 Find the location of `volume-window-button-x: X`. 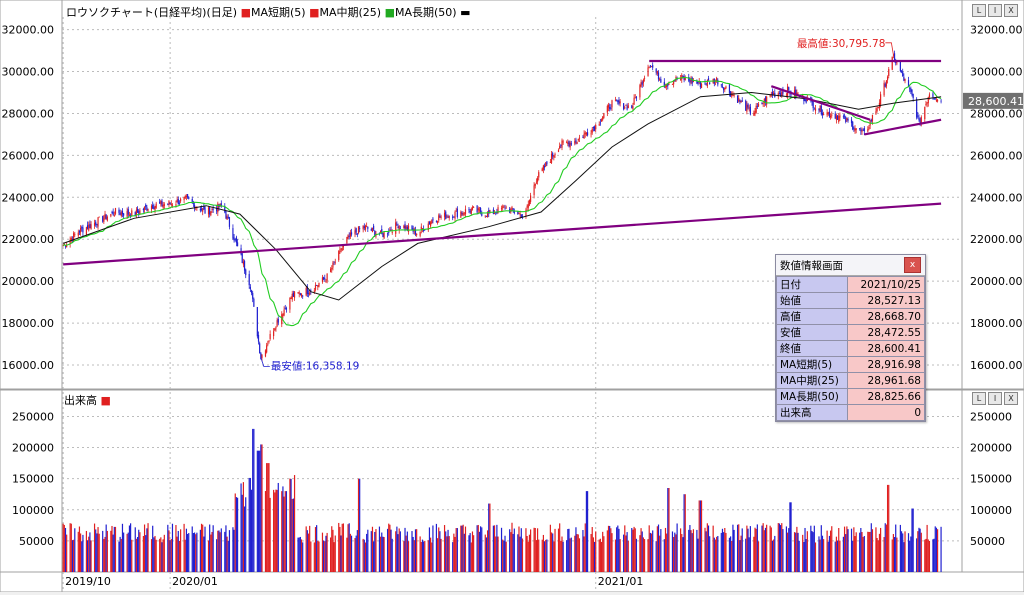

volume-window-button-x: X is located at coordinates (1011, 398).